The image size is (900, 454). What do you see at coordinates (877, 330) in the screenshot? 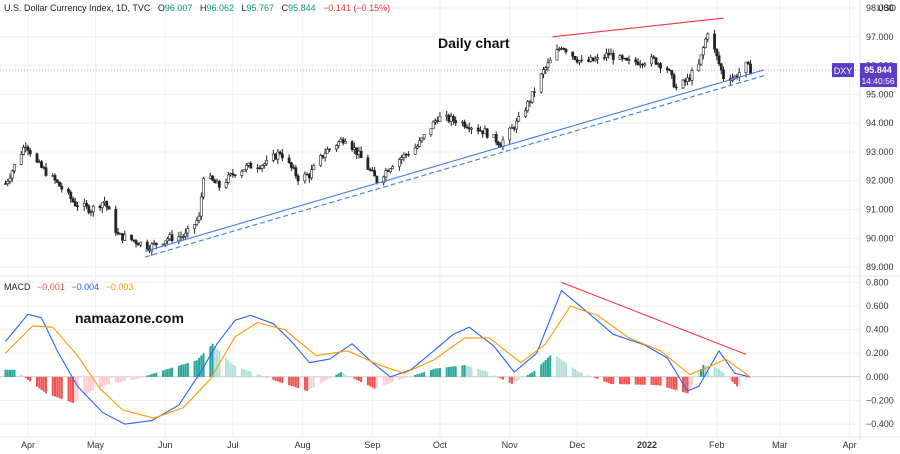
I see `macd-tick-label-4: 0.400` at bounding box center [877, 330].